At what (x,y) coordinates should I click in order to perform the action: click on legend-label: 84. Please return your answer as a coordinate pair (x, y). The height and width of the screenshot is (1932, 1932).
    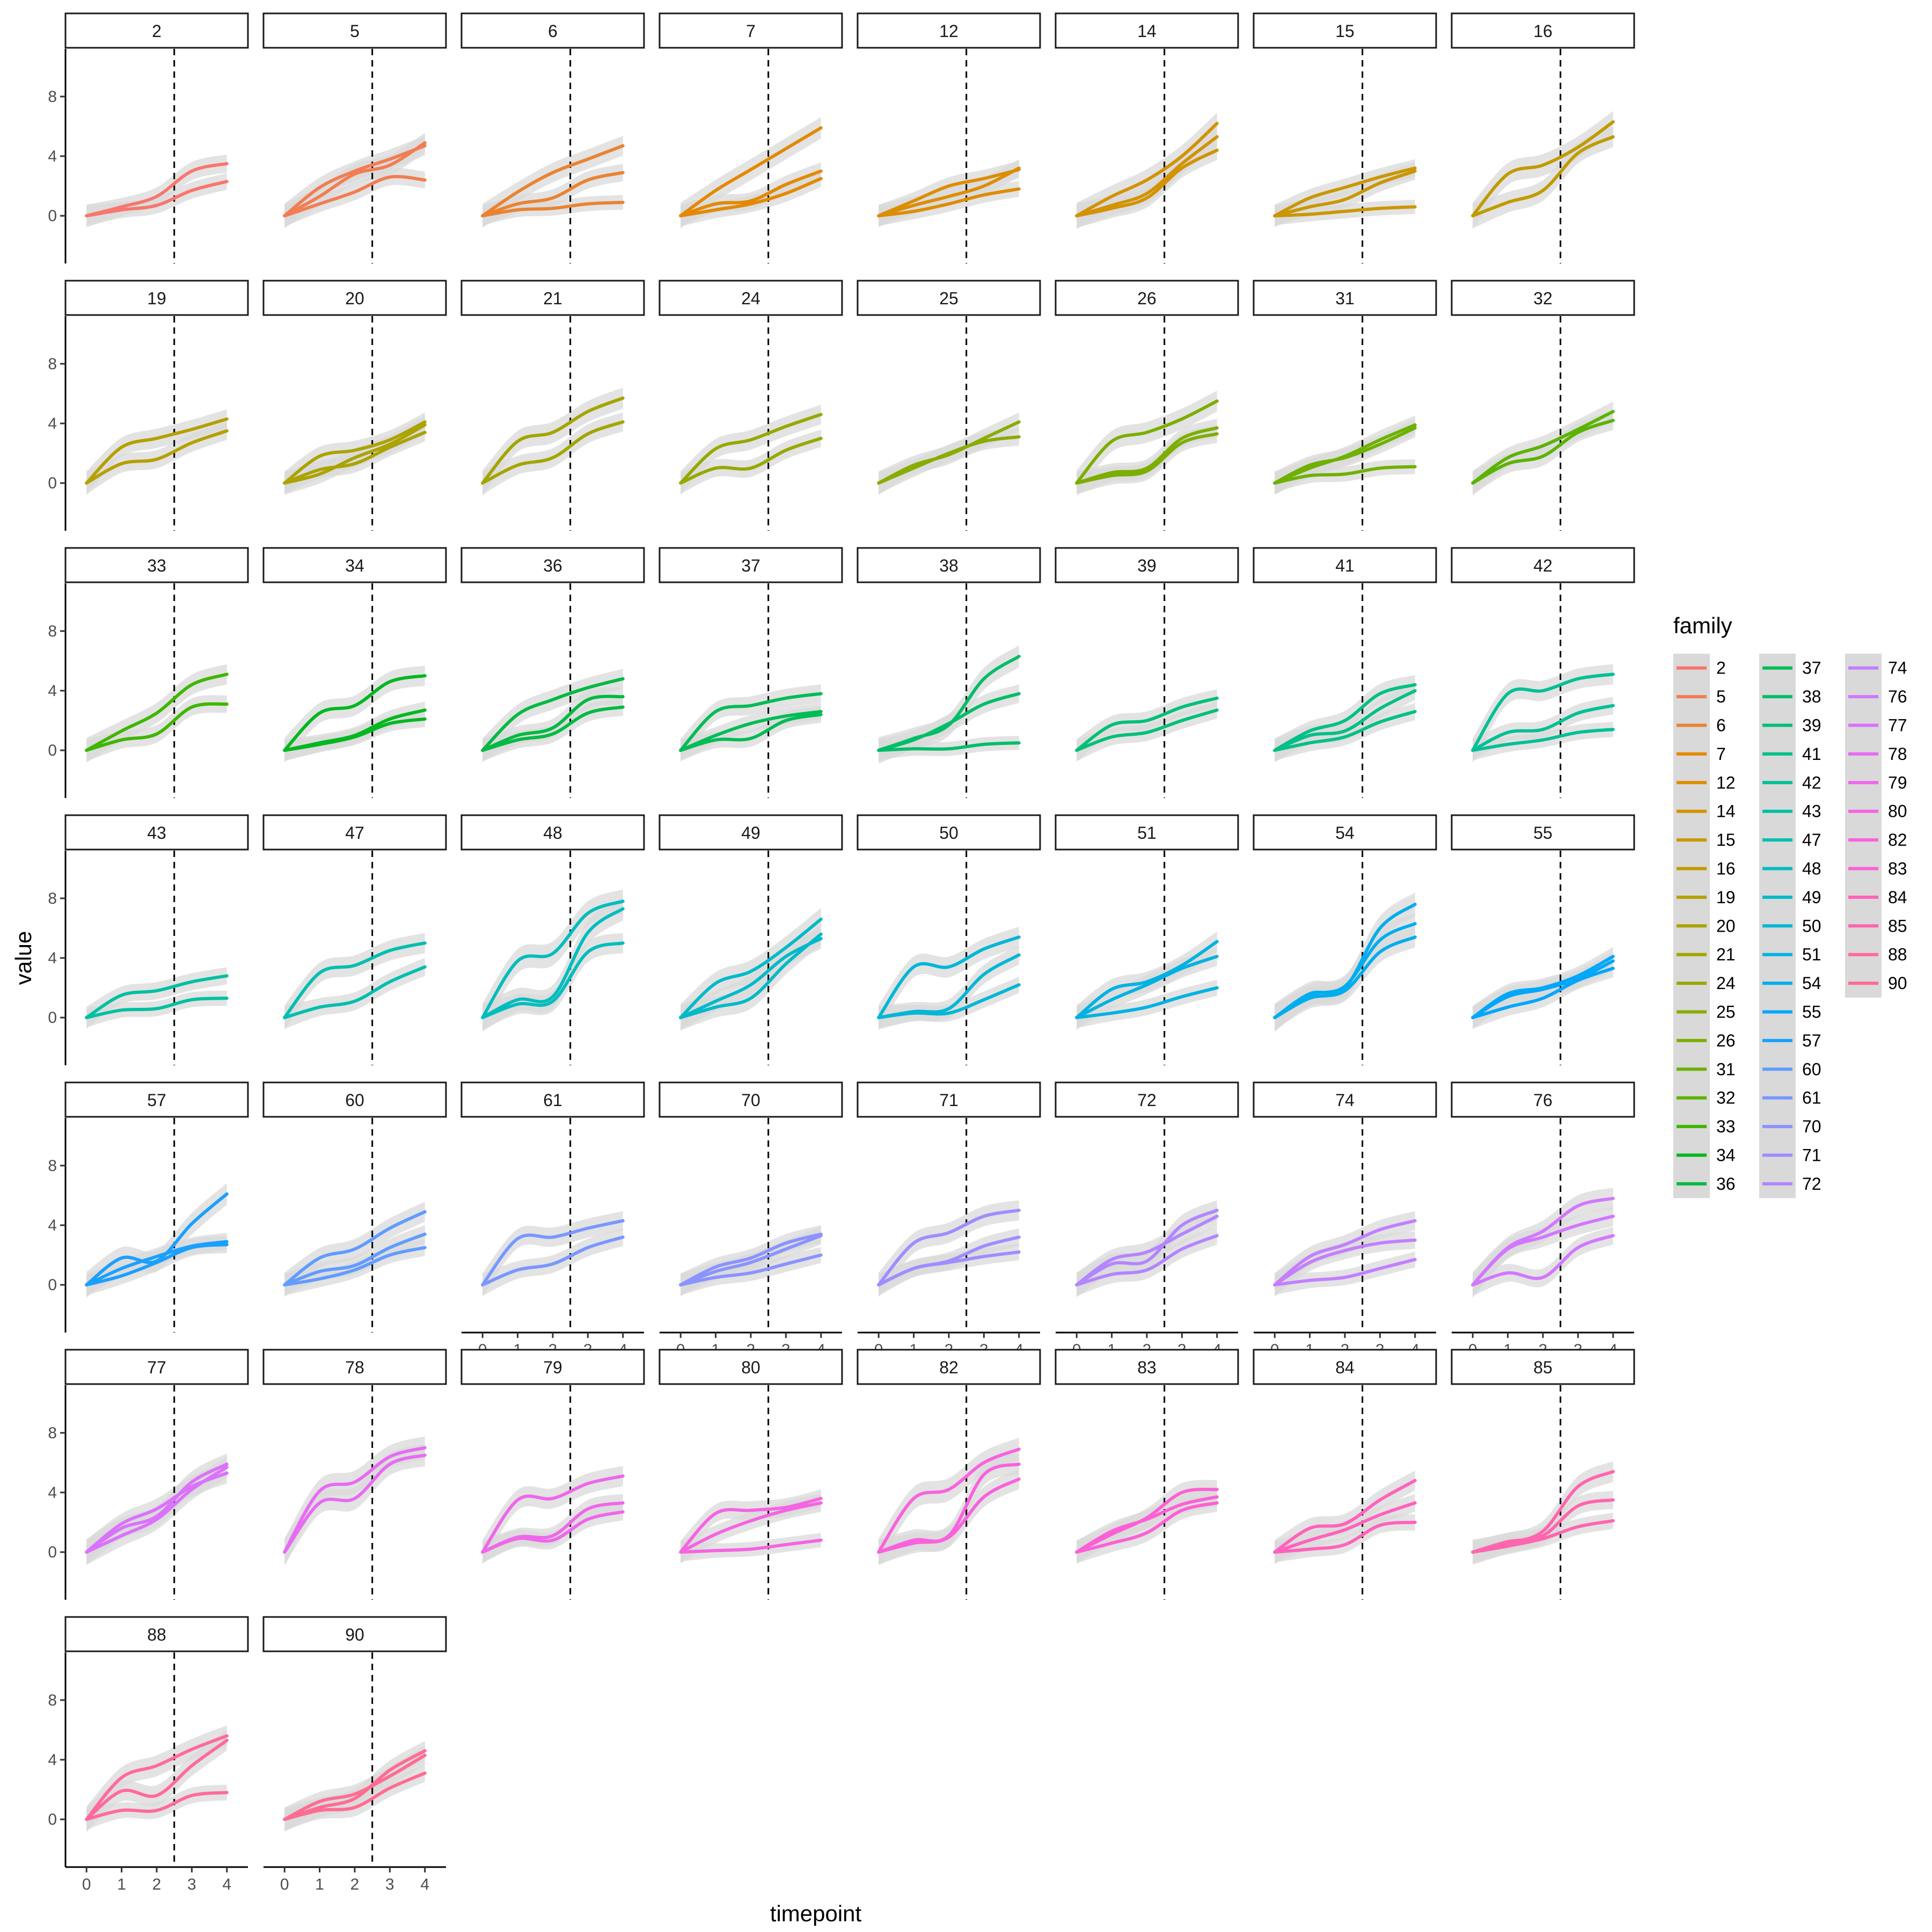
    Looking at the image, I should click on (1897, 897).